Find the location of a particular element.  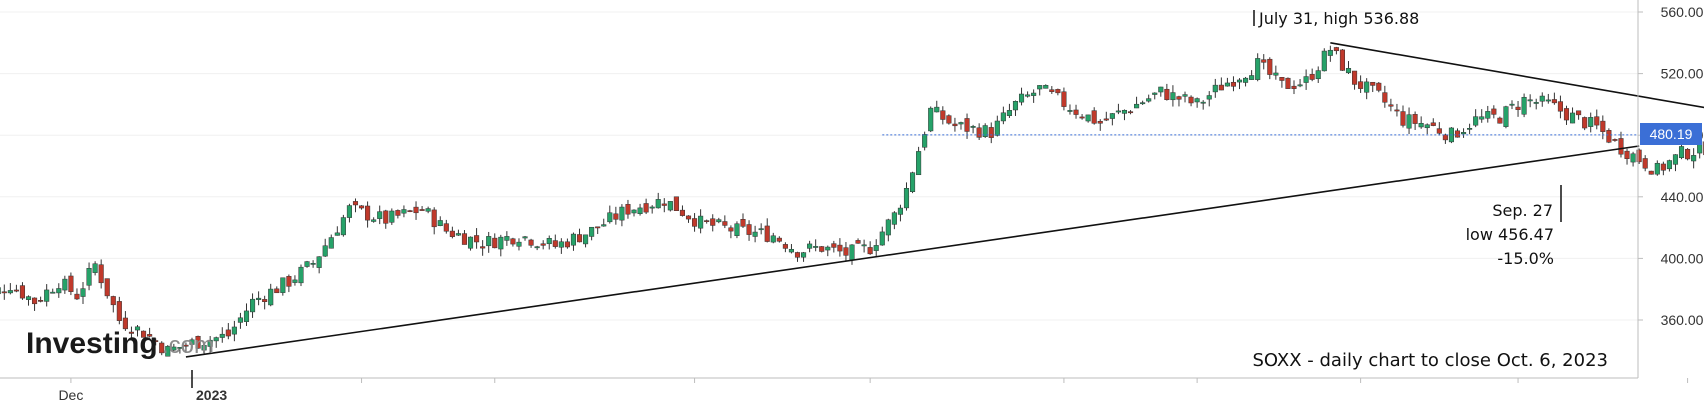

current-price-label: 480.19 is located at coordinates (1671, 134).